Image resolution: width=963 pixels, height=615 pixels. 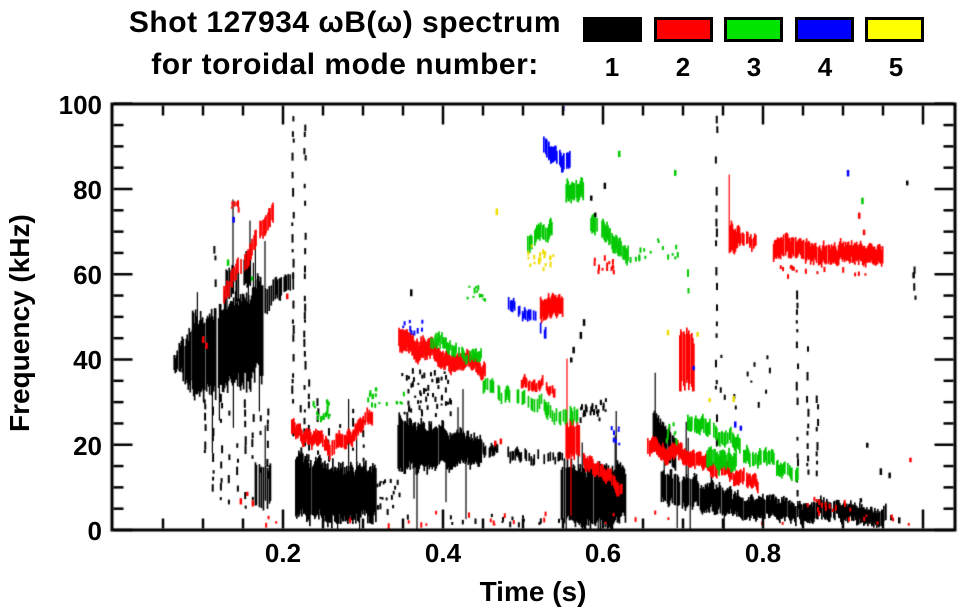 I want to click on y-axis-title: Frequency (kHz), so click(x=19, y=323).